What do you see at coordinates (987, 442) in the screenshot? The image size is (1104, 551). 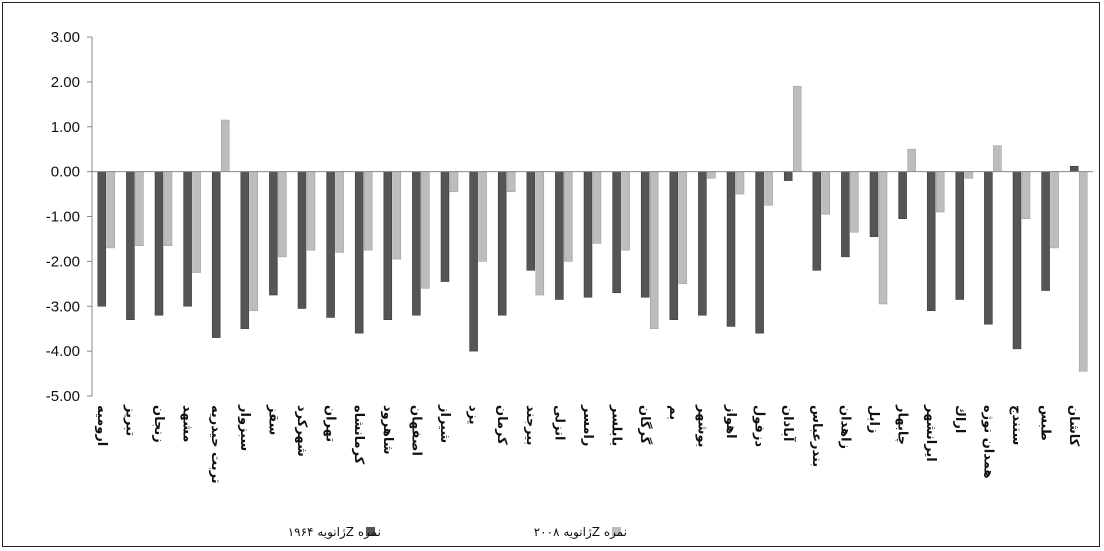 I see `x-category-label: همدان نوژه` at bounding box center [987, 442].